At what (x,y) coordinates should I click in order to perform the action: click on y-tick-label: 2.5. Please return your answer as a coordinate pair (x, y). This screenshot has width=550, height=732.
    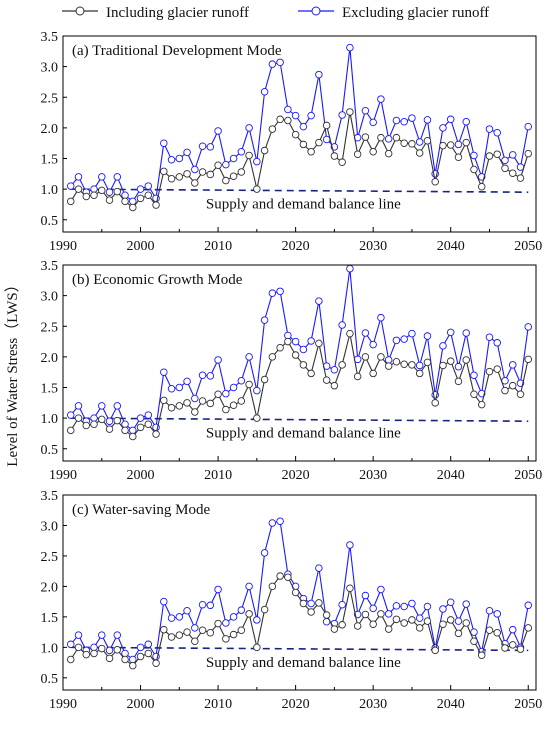
    Looking at the image, I should click on (50, 327).